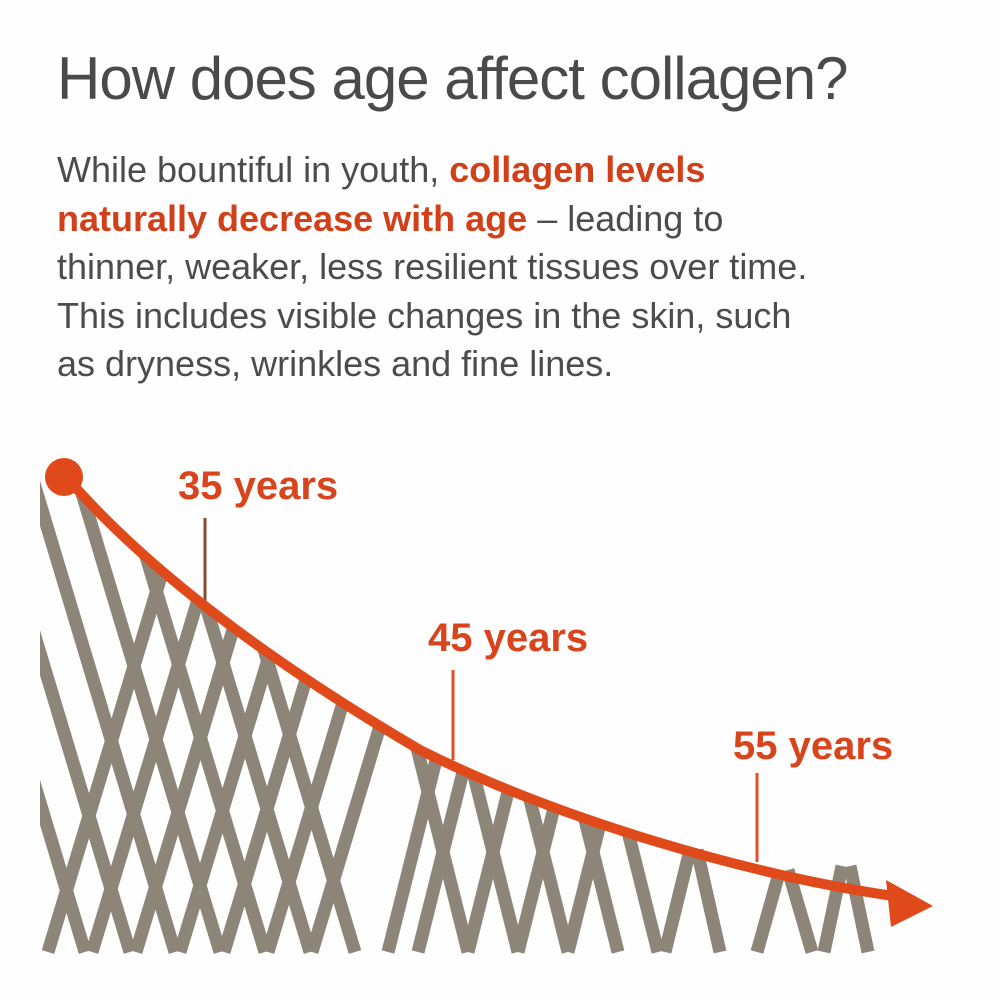  I want to click on age-label-45: 45 years, so click(508, 638).